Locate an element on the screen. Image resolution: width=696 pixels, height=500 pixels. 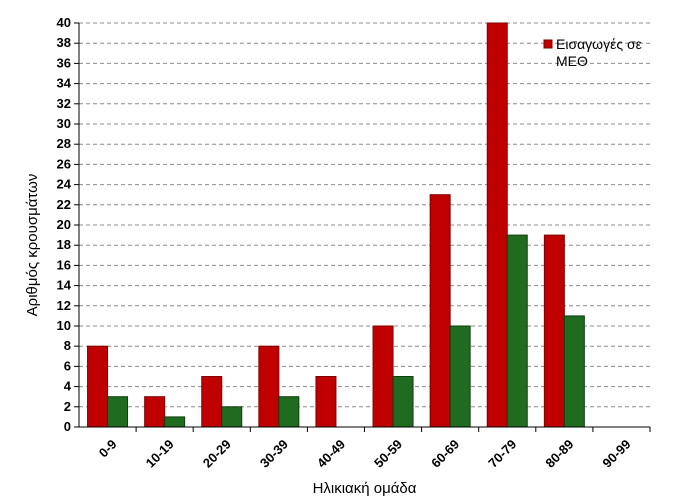
y-tick-label: 2 is located at coordinates (67, 406).